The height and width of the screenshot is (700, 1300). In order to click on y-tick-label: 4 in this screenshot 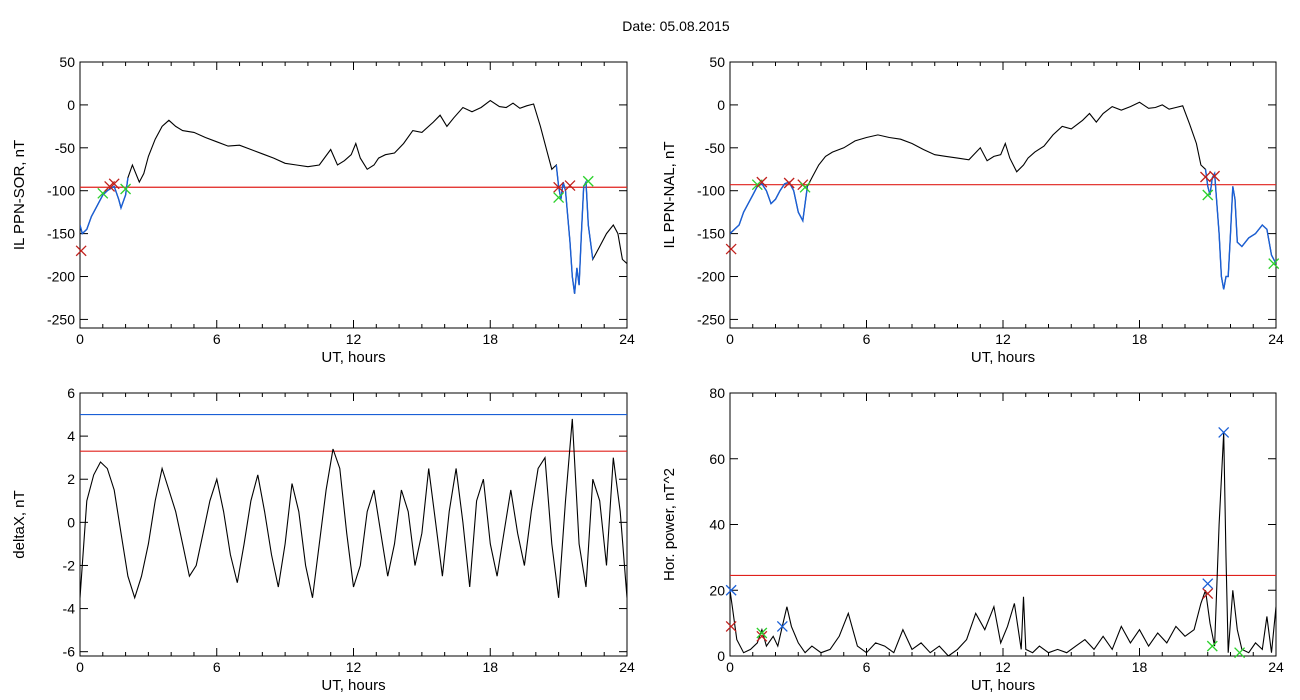, I will do `click(71, 436)`.